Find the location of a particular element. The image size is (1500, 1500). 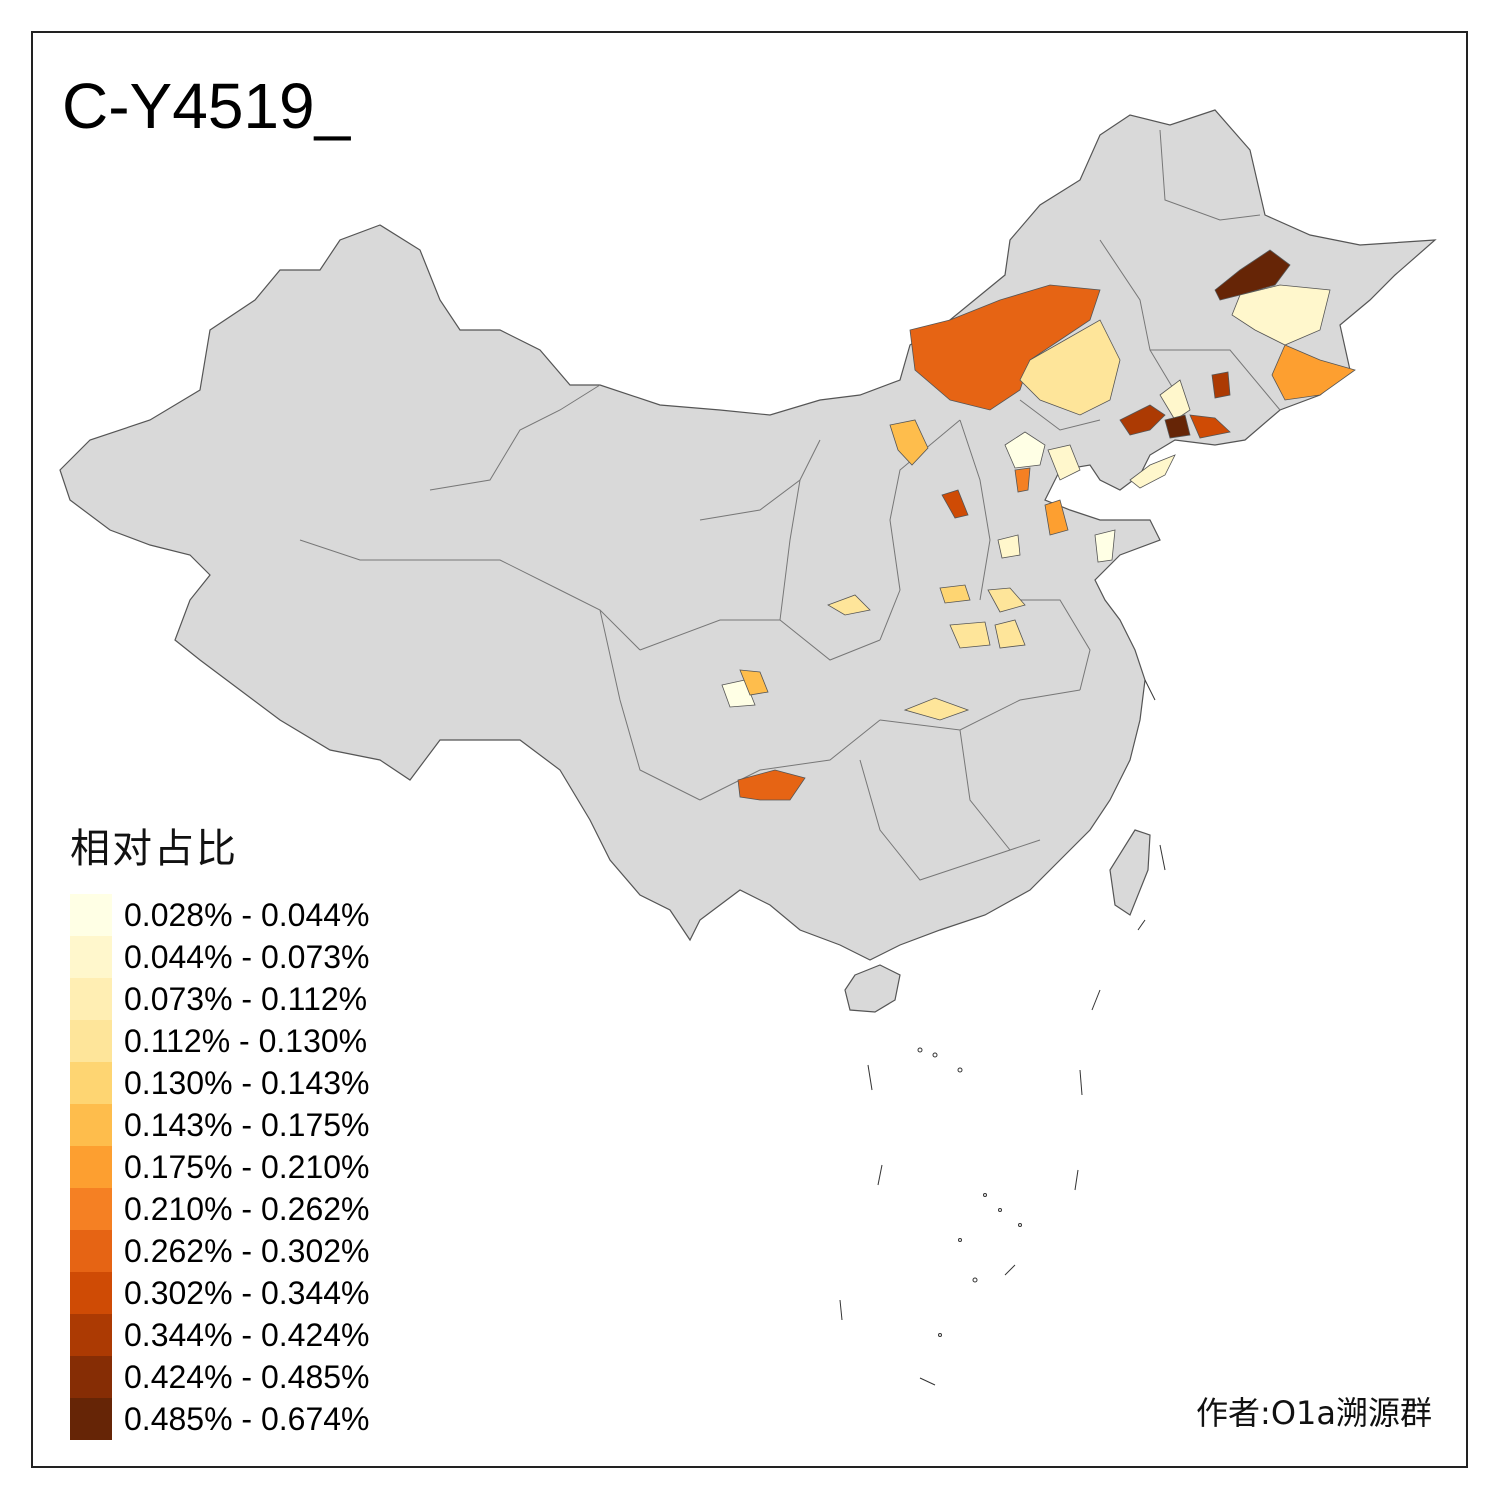

legend-label: 0.424% - 0.485% is located at coordinates (247, 1376).